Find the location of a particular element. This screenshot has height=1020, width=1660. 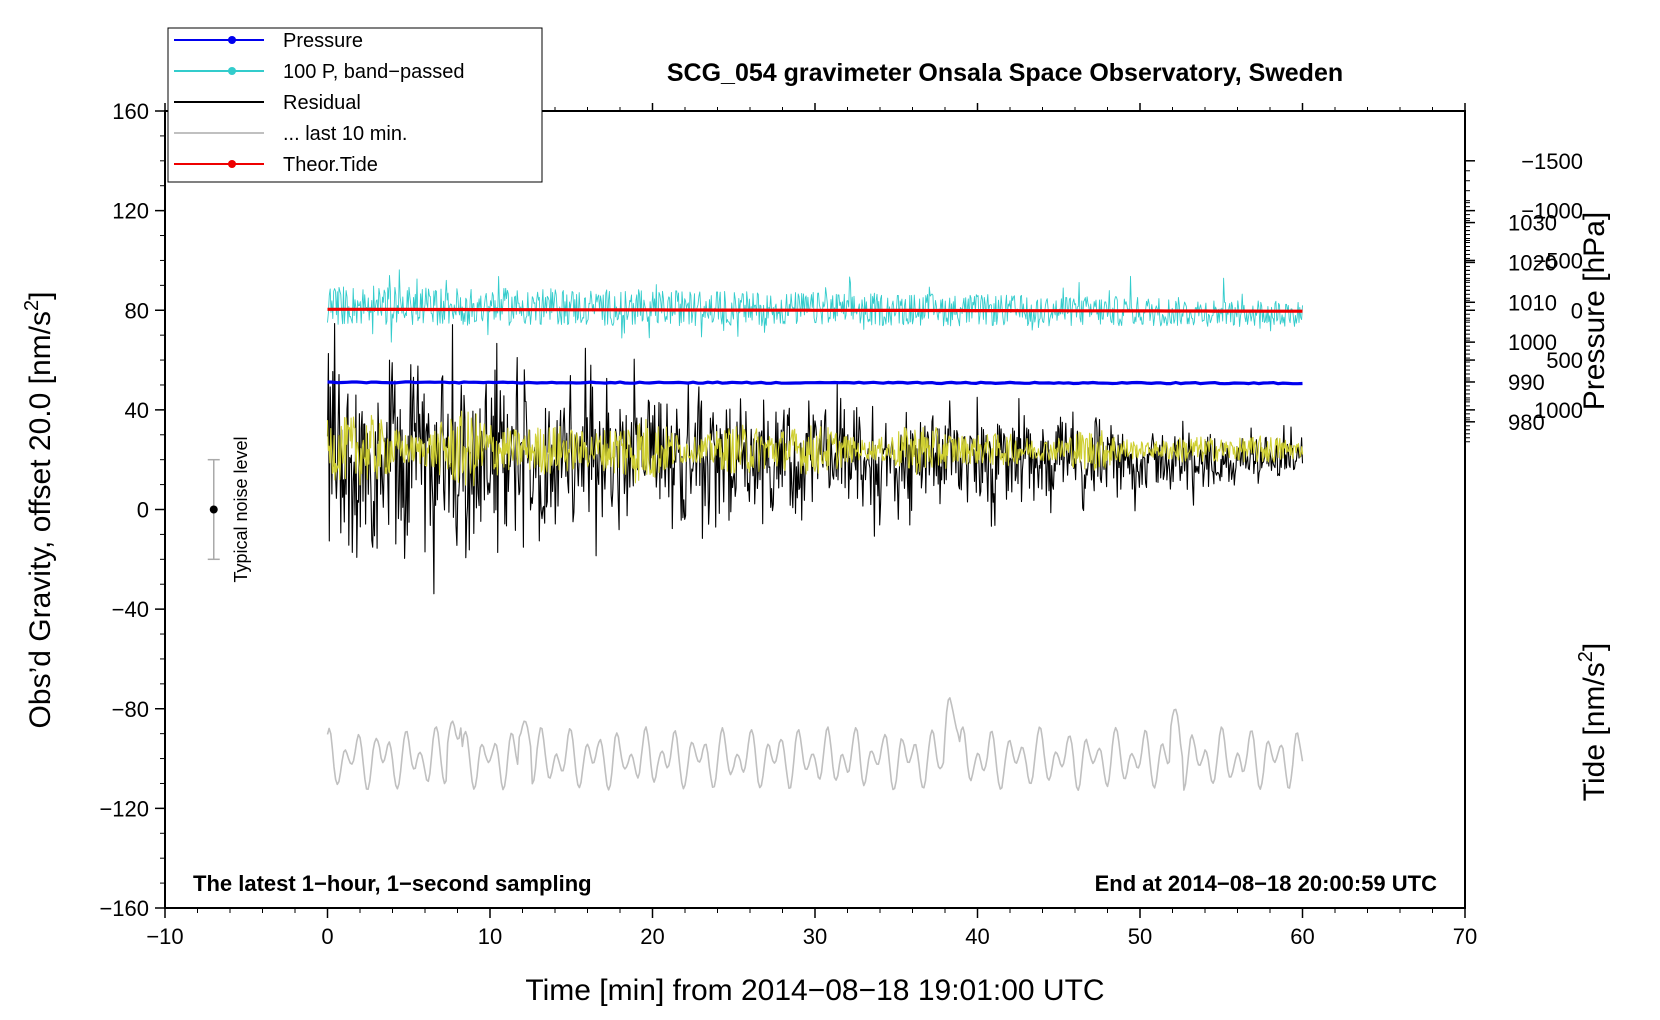

series-pressure is located at coordinates (815, 383).